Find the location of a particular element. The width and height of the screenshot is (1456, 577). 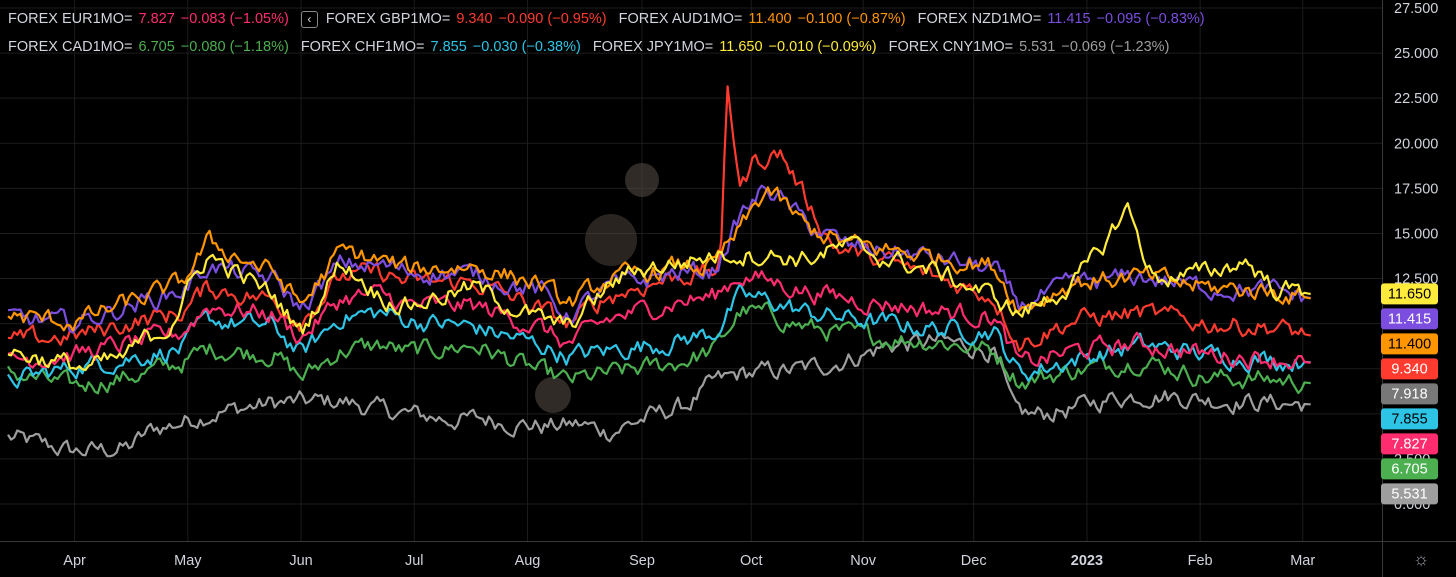

x-tick-label: Feb is located at coordinates (1200, 561).